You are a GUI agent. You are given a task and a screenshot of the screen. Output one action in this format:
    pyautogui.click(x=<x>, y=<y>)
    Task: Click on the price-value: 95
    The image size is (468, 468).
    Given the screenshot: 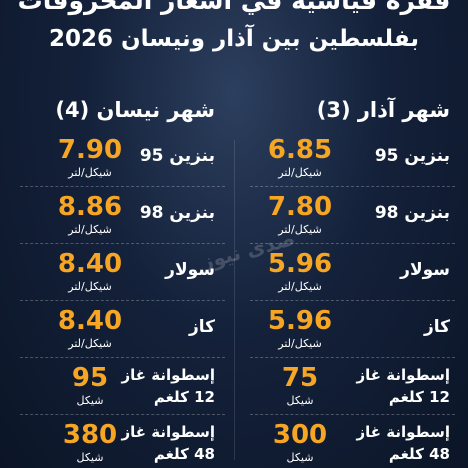 What is the action you would take?
    pyautogui.click(x=90, y=378)
    